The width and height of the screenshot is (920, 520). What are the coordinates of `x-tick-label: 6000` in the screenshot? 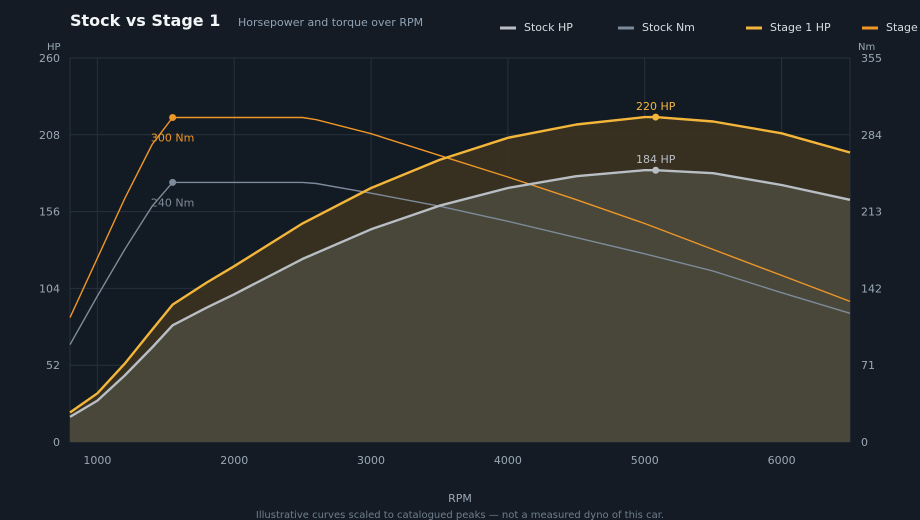 It's located at (782, 460).